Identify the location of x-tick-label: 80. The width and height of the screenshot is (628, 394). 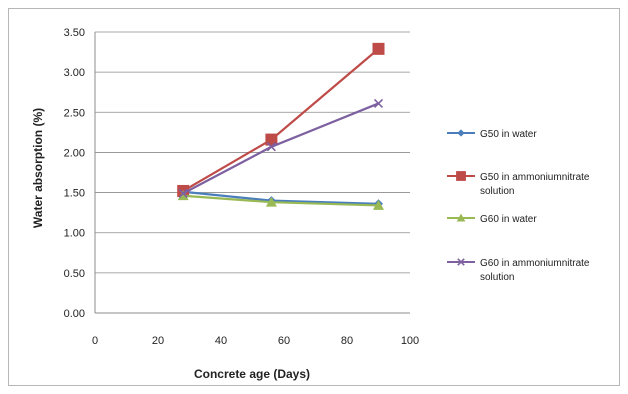
(347, 341).